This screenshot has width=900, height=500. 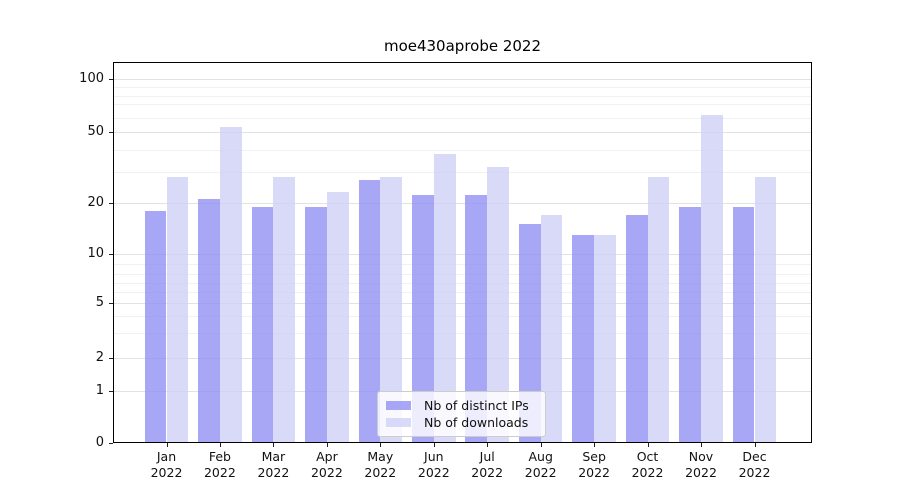 I want to click on bar-nov-distinct-ips, so click(x=690, y=324).